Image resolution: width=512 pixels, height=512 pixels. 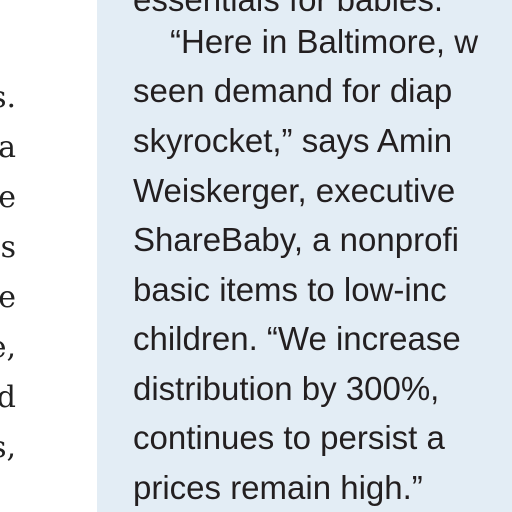 I want to click on body-text-line: s., so click(x=8, y=97).